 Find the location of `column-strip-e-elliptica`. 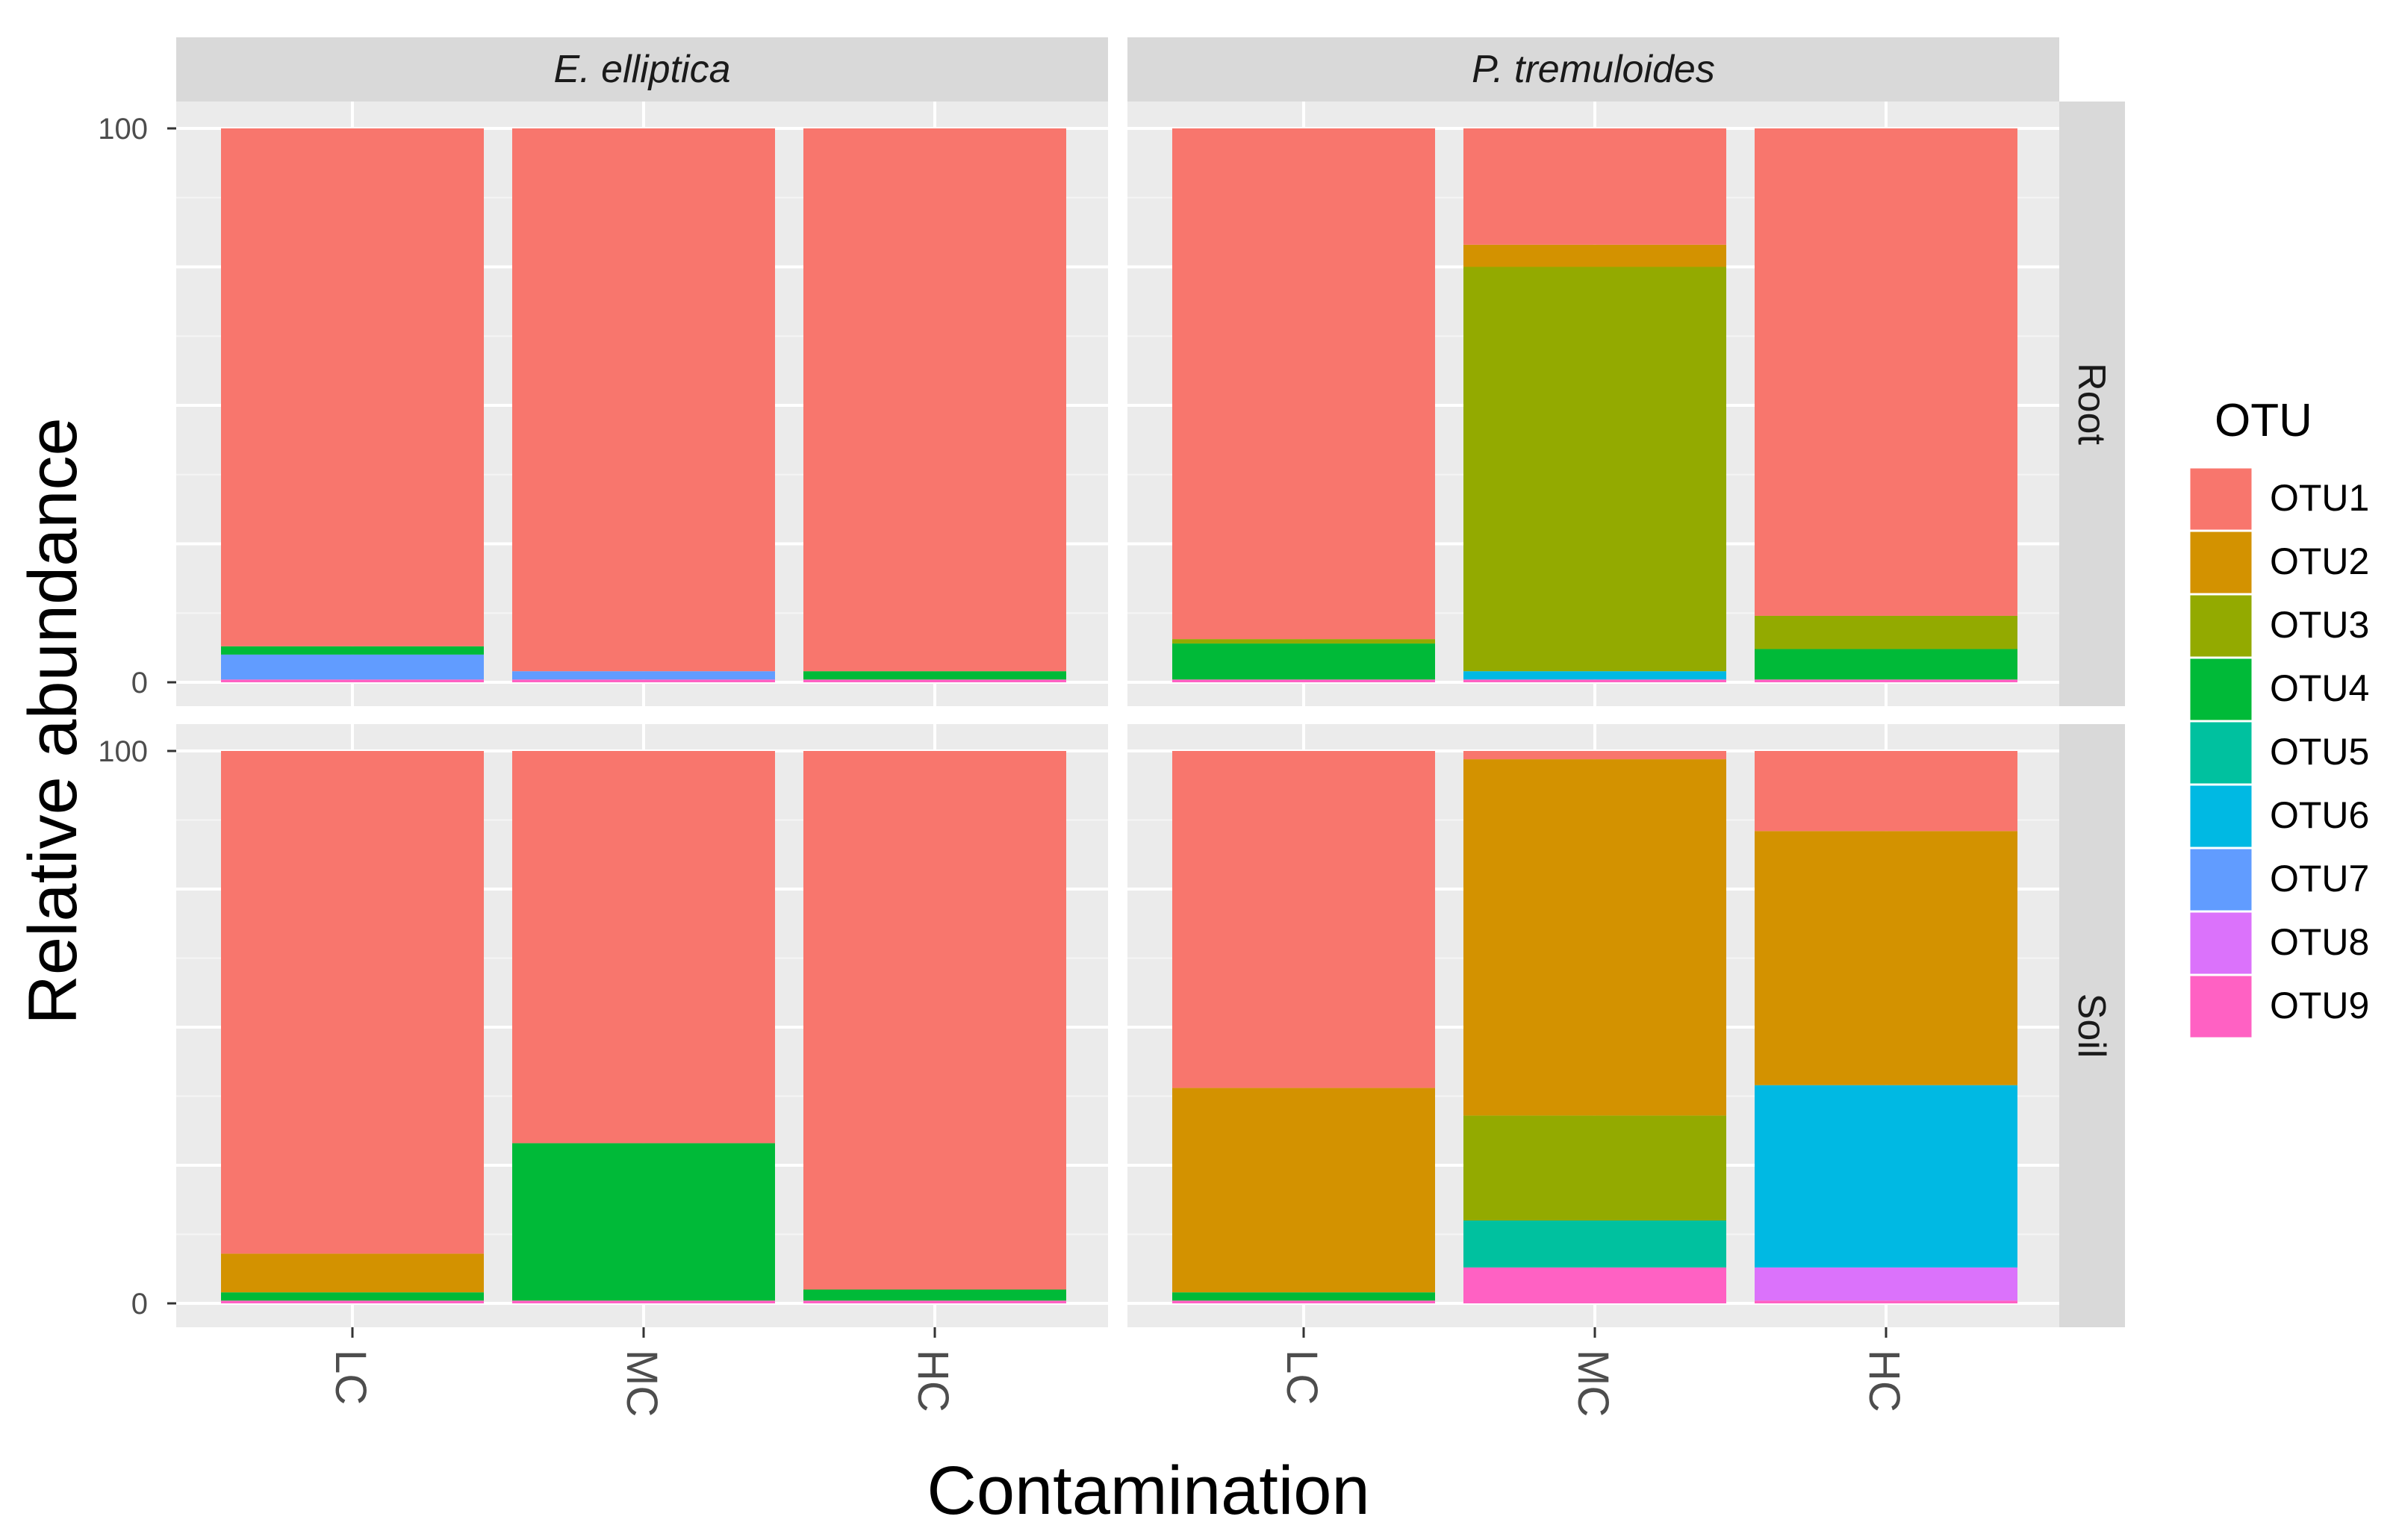

column-strip-e-elliptica is located at coordinates (642, 69).